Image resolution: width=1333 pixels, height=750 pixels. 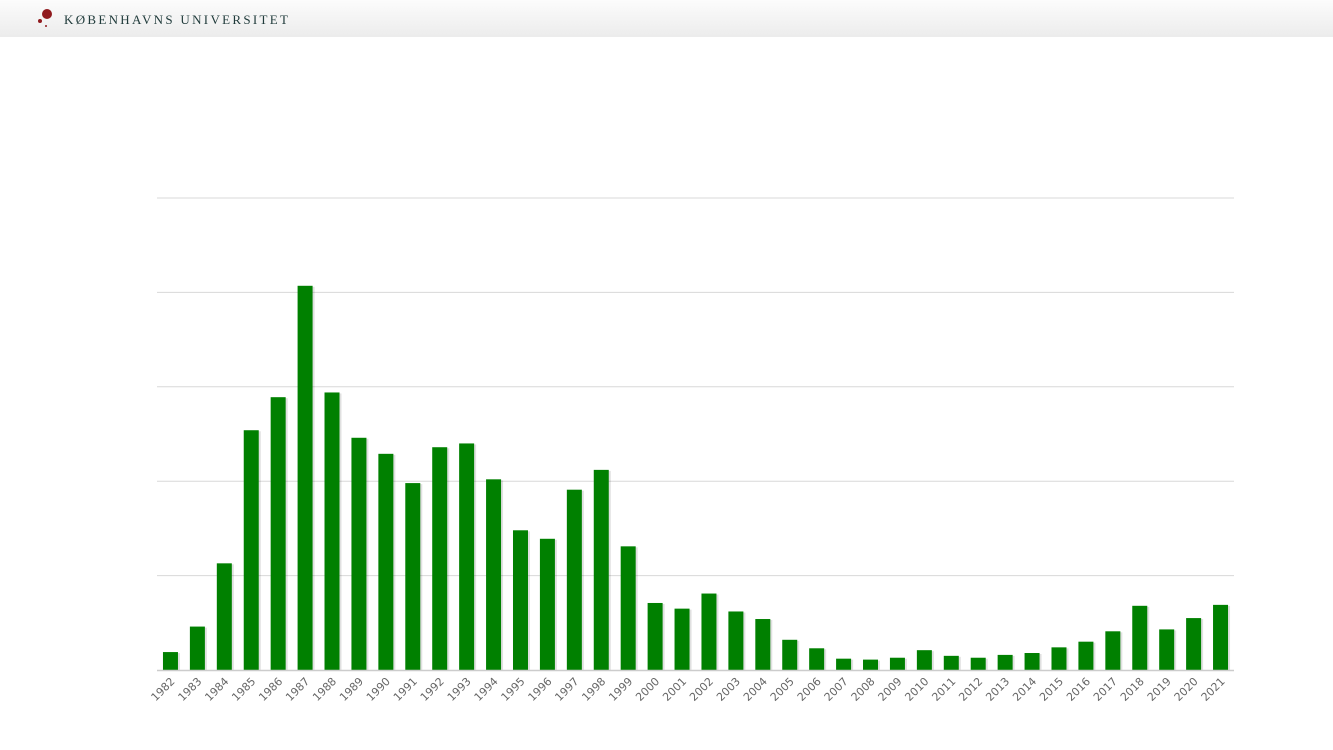 What do you see at coordinates (1159, 689) in the screenshot?
I see `x-tick-label: 2019` at bounding box center [1159, 689].